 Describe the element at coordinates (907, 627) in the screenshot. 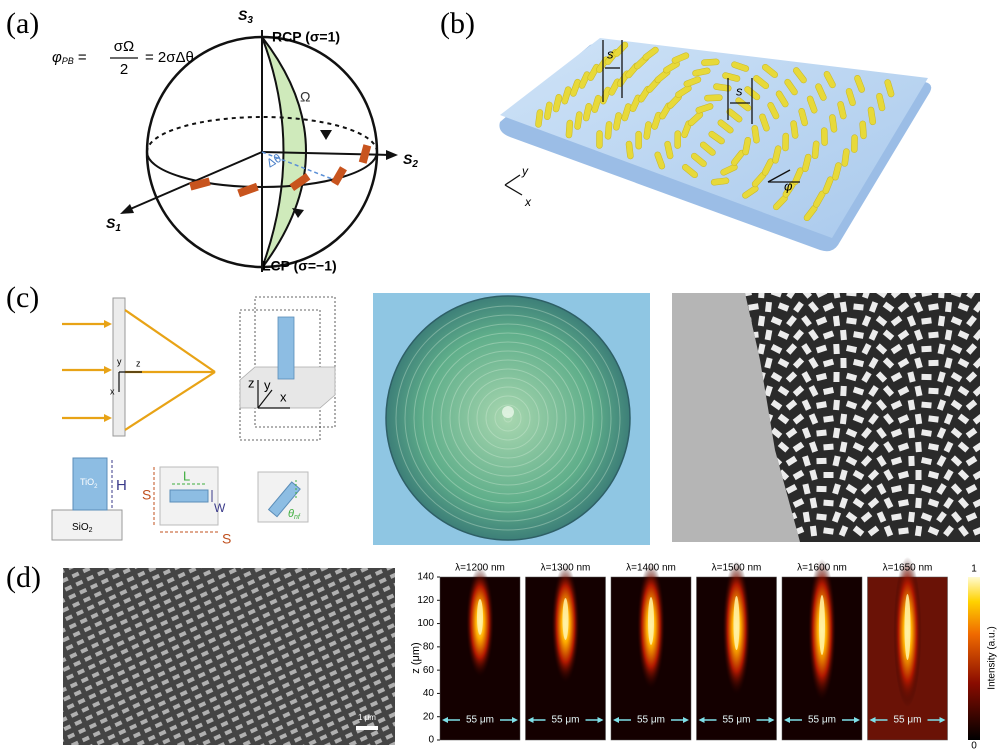

I see `focal-core` at that location.